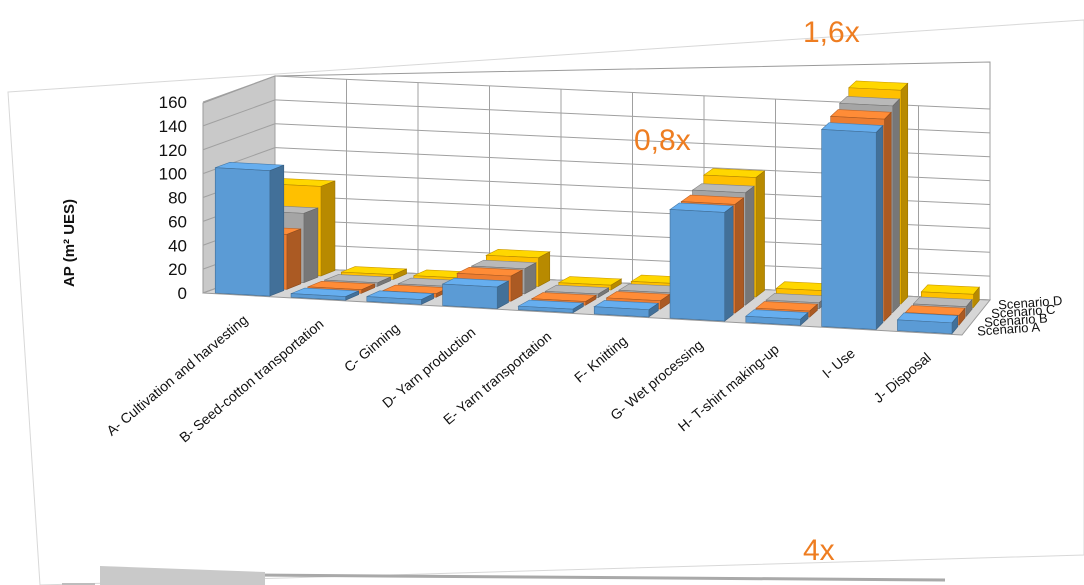 The image size is (1084, 585). I want to click on y-tick-label: 20, so click(177, 269).